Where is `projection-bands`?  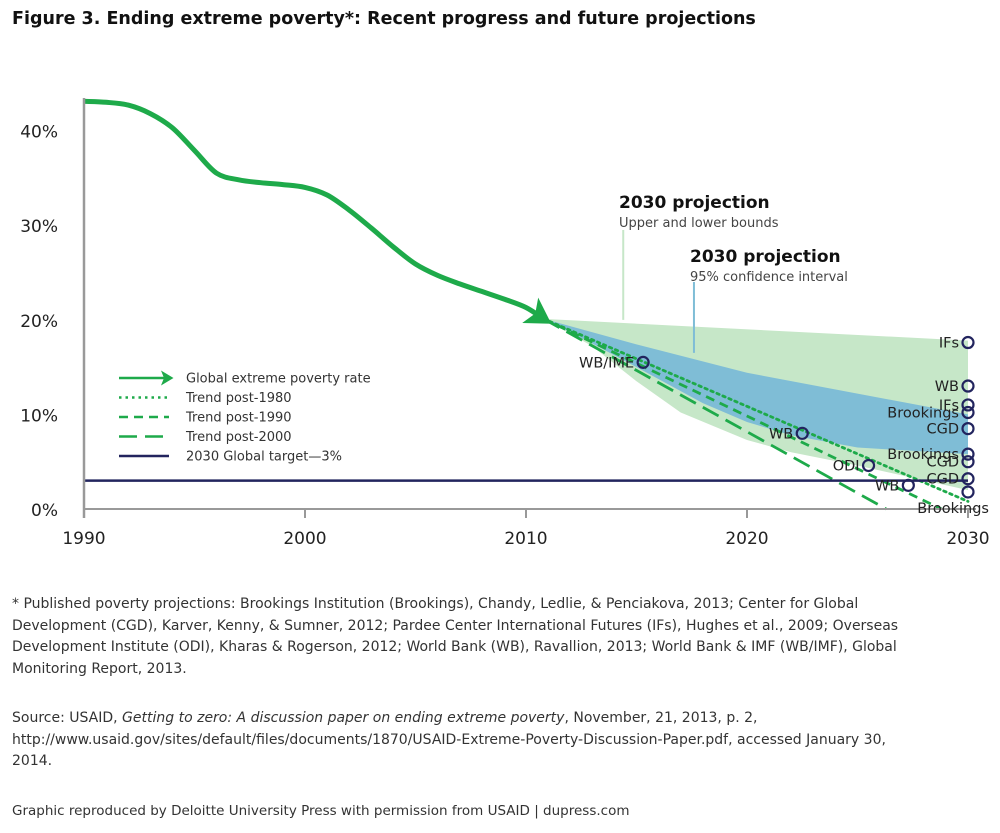 projection-bands is located at coordinates (755, 404).